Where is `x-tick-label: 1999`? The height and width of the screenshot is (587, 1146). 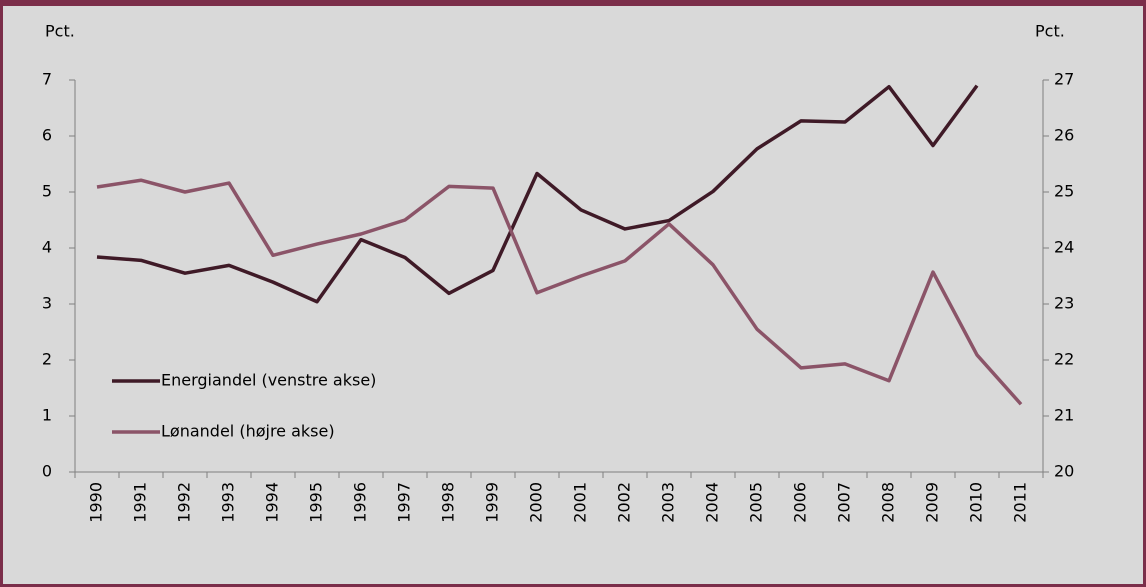 x-tick-label: 1999 is located at coordinates (492, 502).